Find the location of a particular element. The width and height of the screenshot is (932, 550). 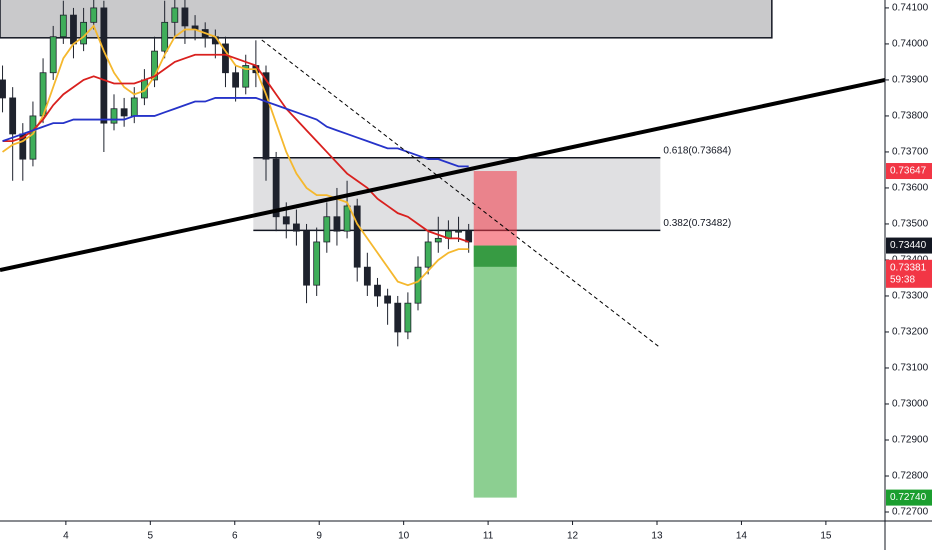

y-tick-label: 0.72800 is located at coordinates (910, 476).